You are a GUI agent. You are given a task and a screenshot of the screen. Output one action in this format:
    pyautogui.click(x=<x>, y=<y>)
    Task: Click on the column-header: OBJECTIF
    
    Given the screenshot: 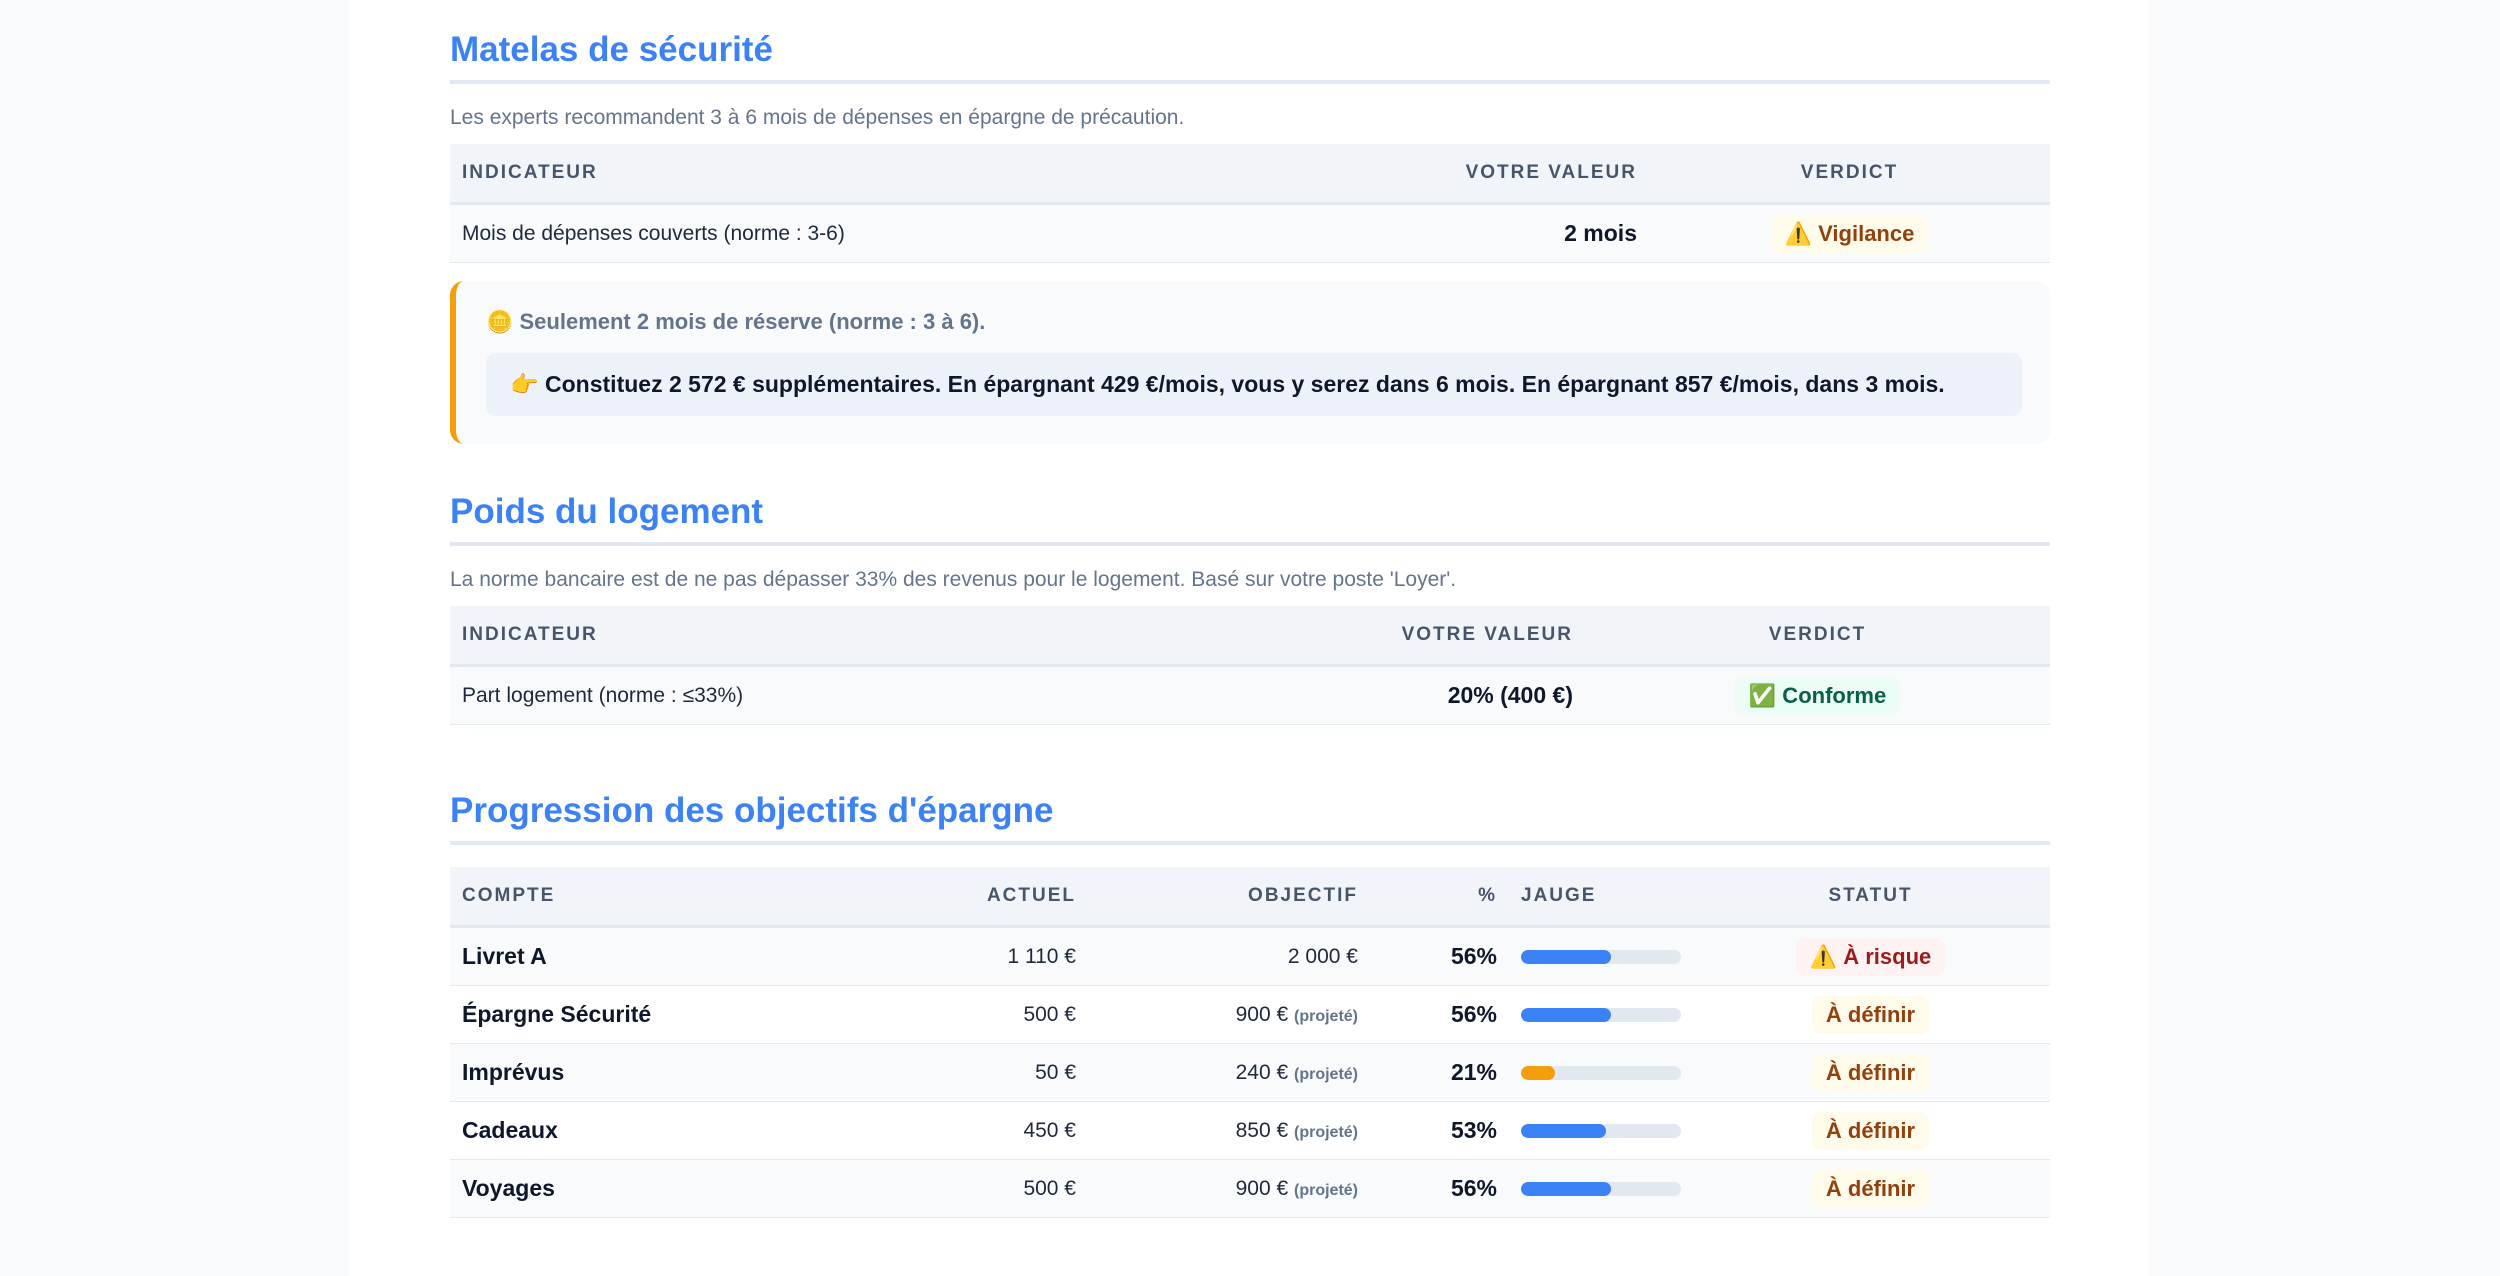 What is the action you would take?
    pyautogui.click(x=1229, y=897)
    